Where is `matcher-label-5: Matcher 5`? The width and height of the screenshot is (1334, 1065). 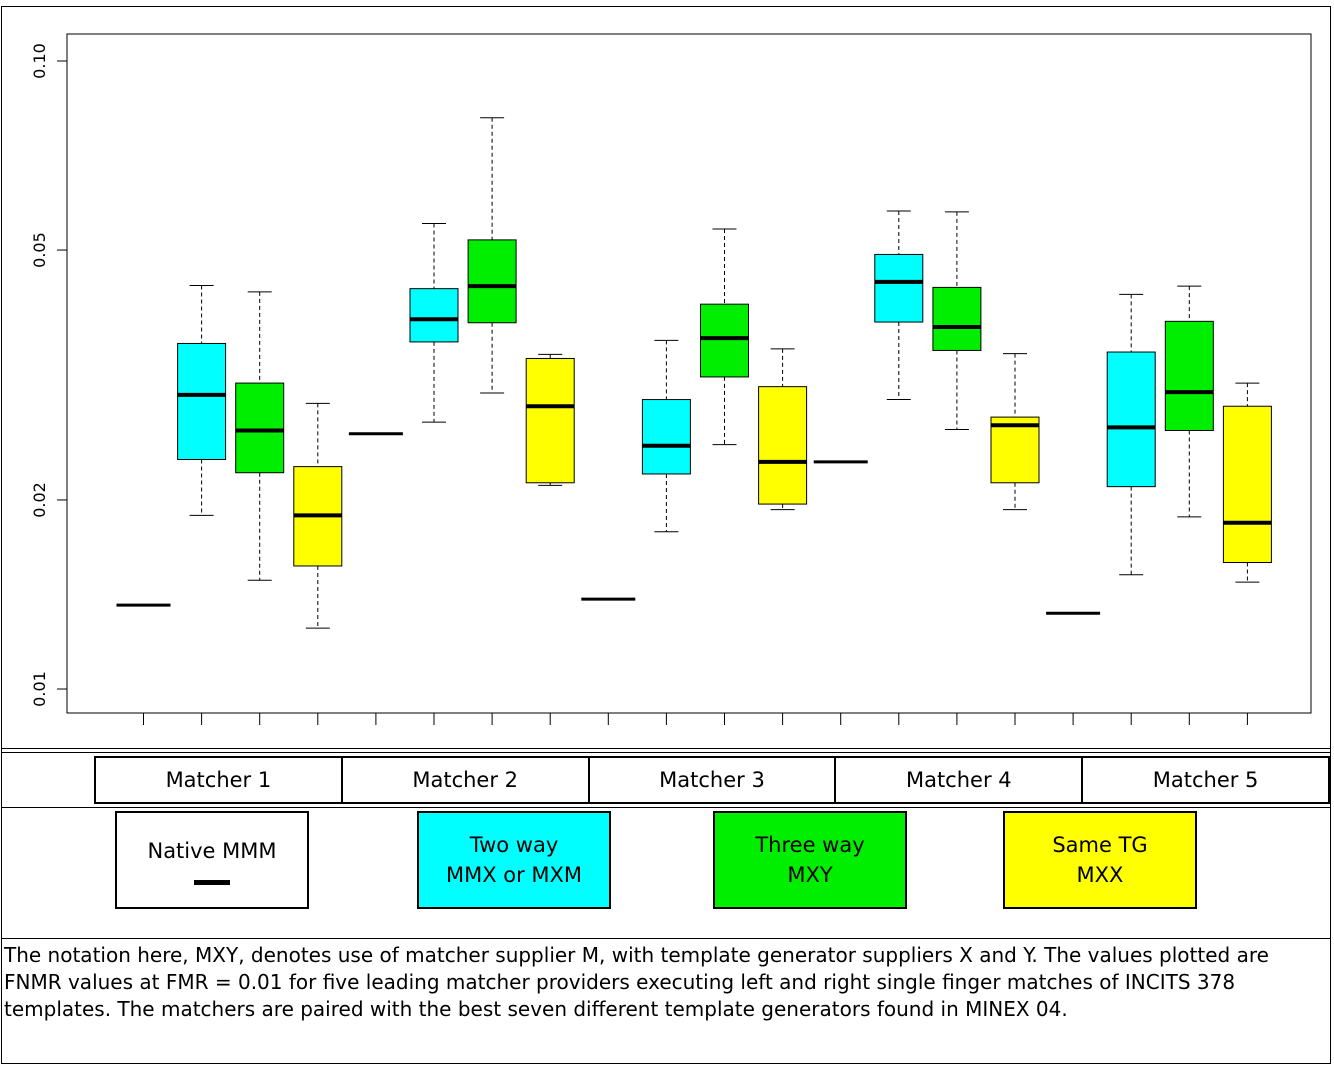
matcher-label-5: Matcher 5 is located at coordinates (1205, 780).